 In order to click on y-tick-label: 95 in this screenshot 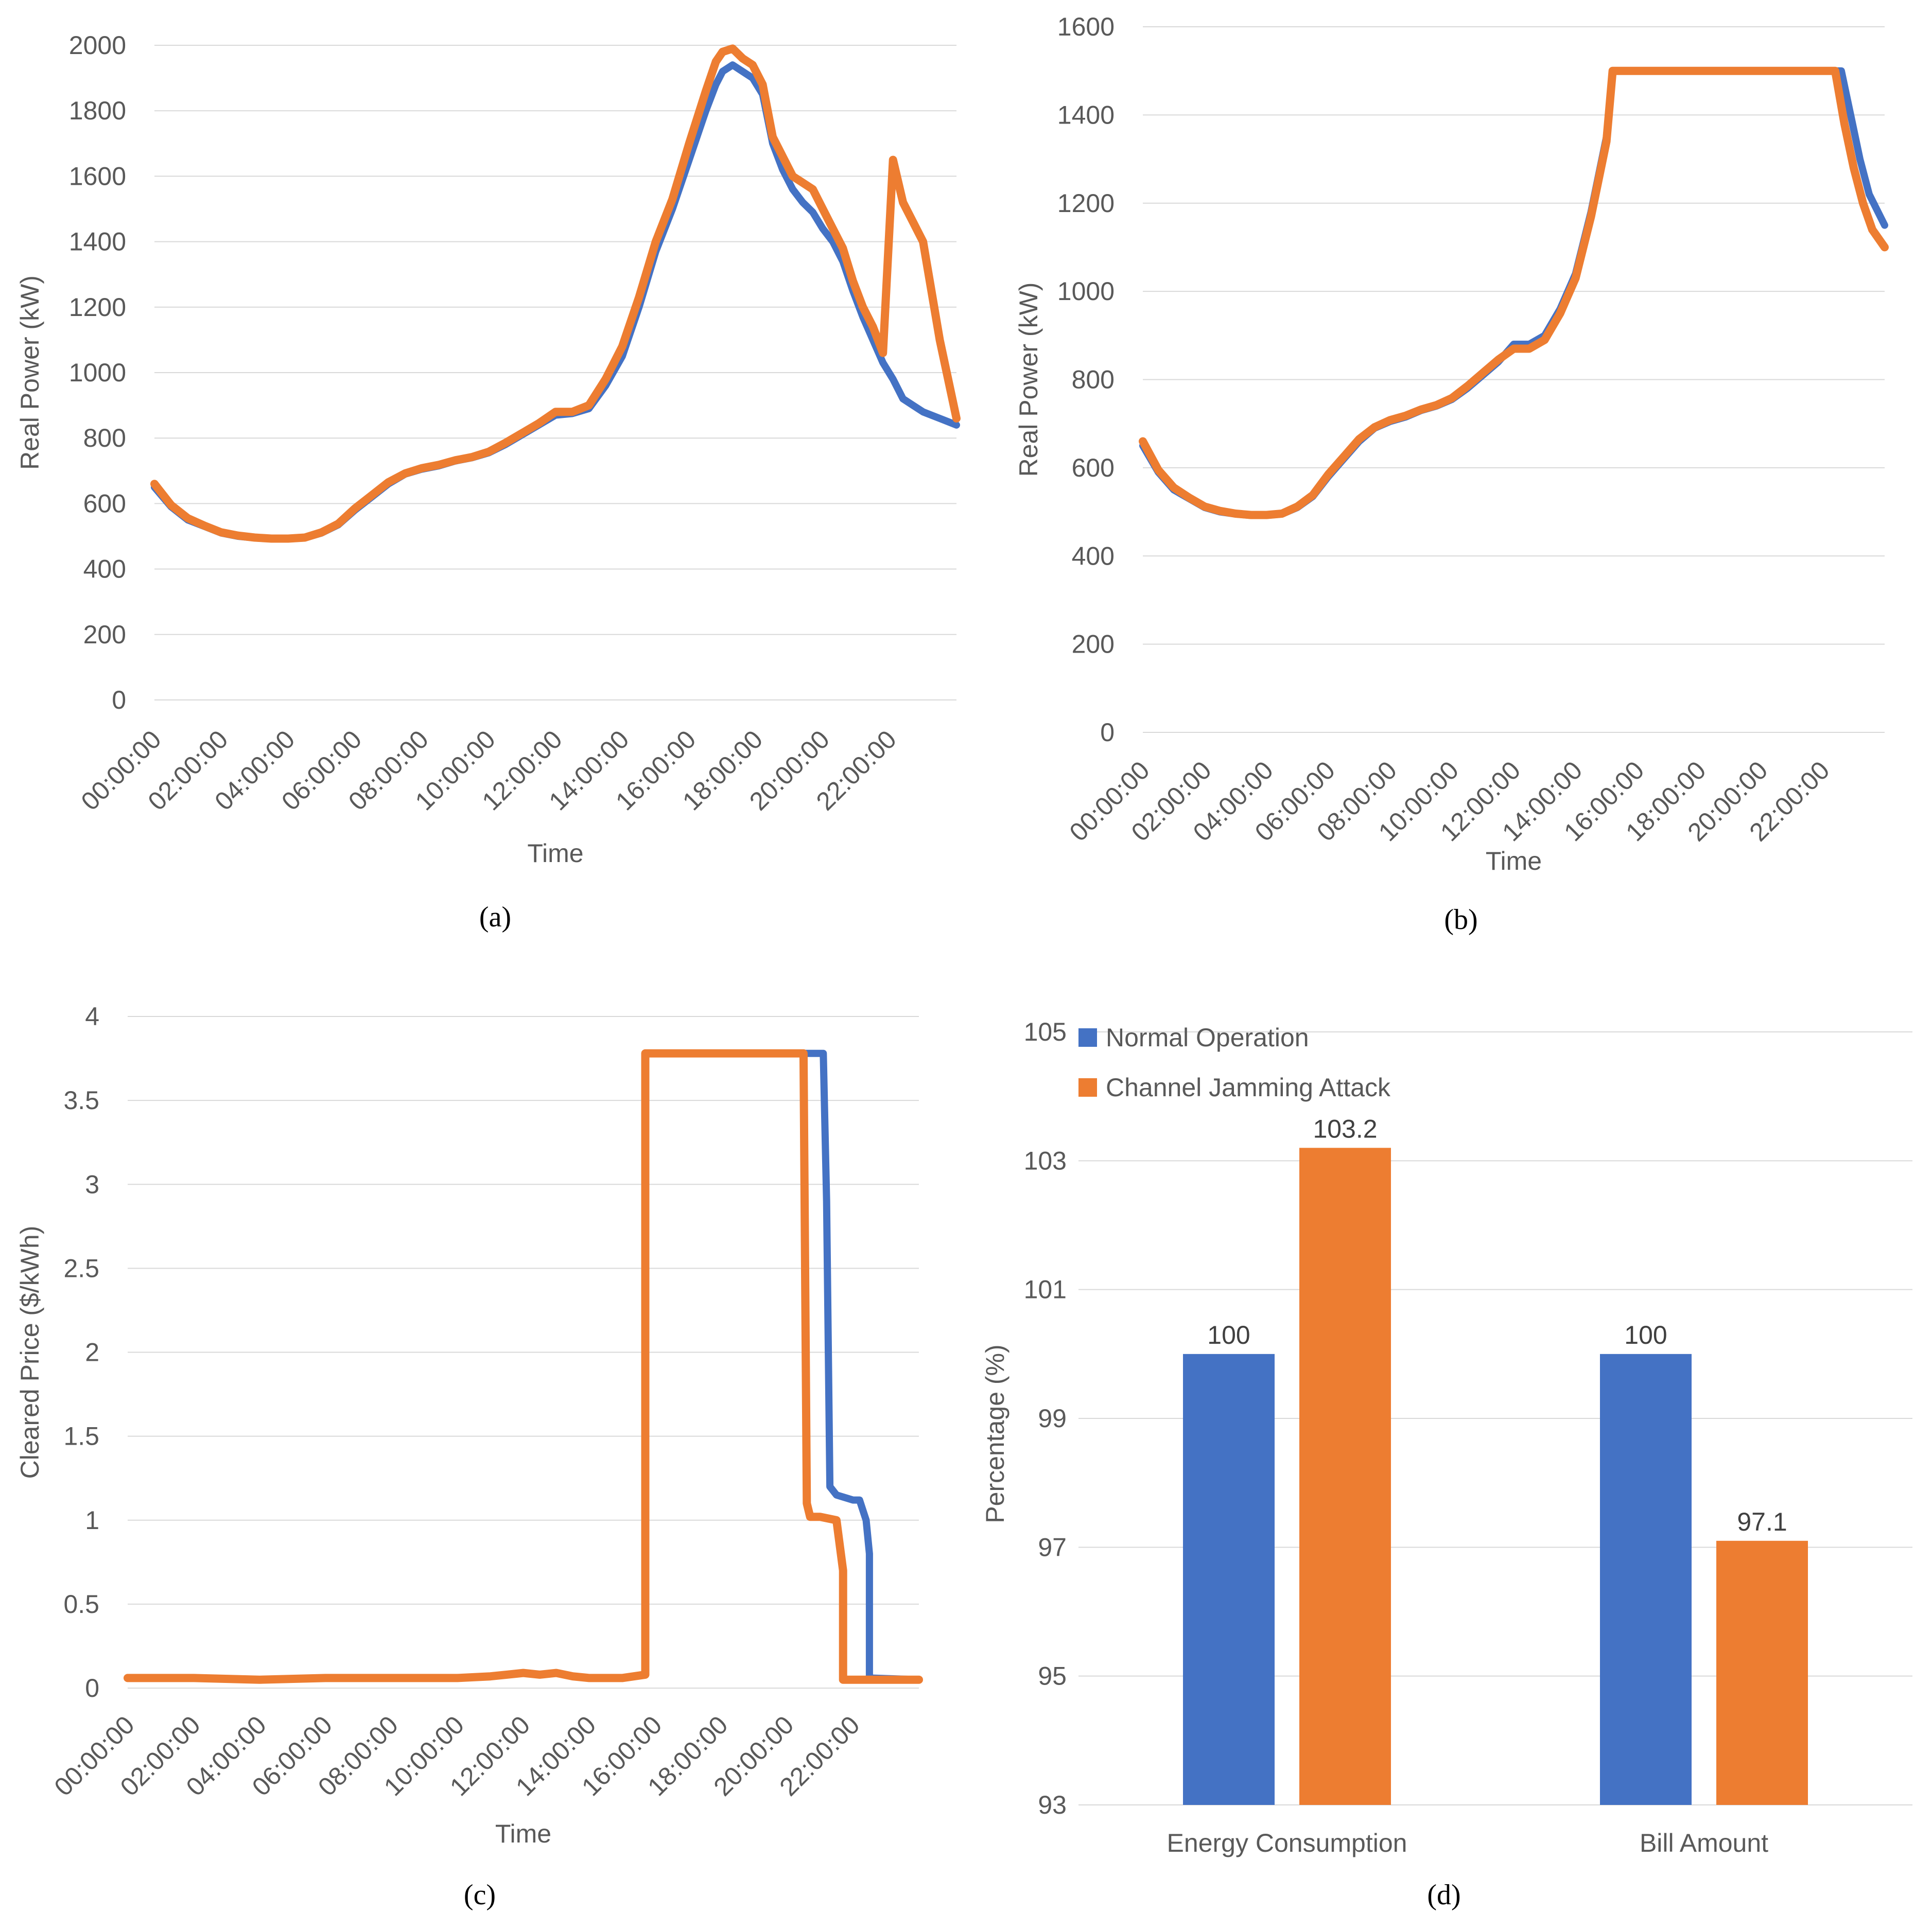, I will do `click(1052, 1677)`.